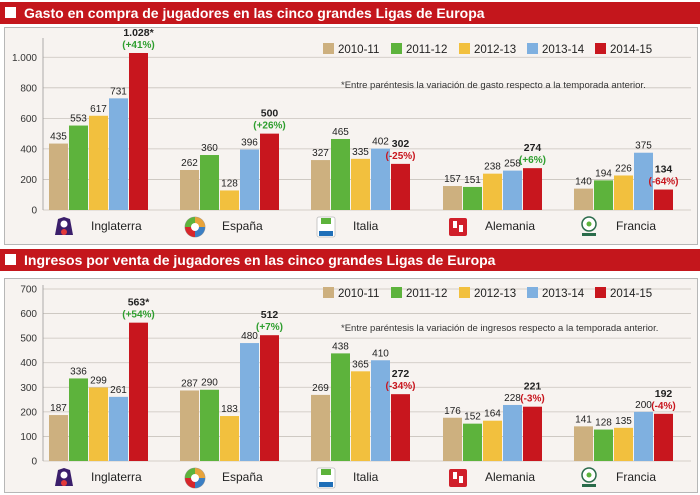 The height and width of the screenshot is (495, 700). What do you see at coordinates (64, 475) in the screenshot?
I see `lion-head` at bounding box center [64, 475].